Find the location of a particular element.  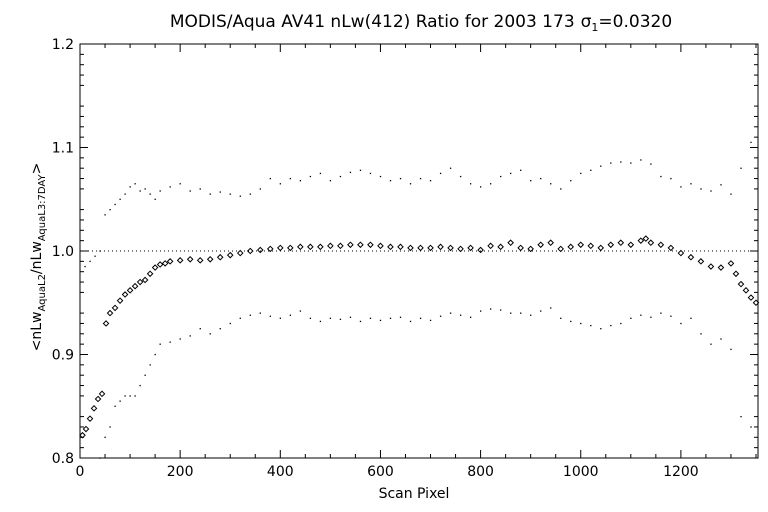

y-tick-label: 1.2 is located at coordinates (63, 45).